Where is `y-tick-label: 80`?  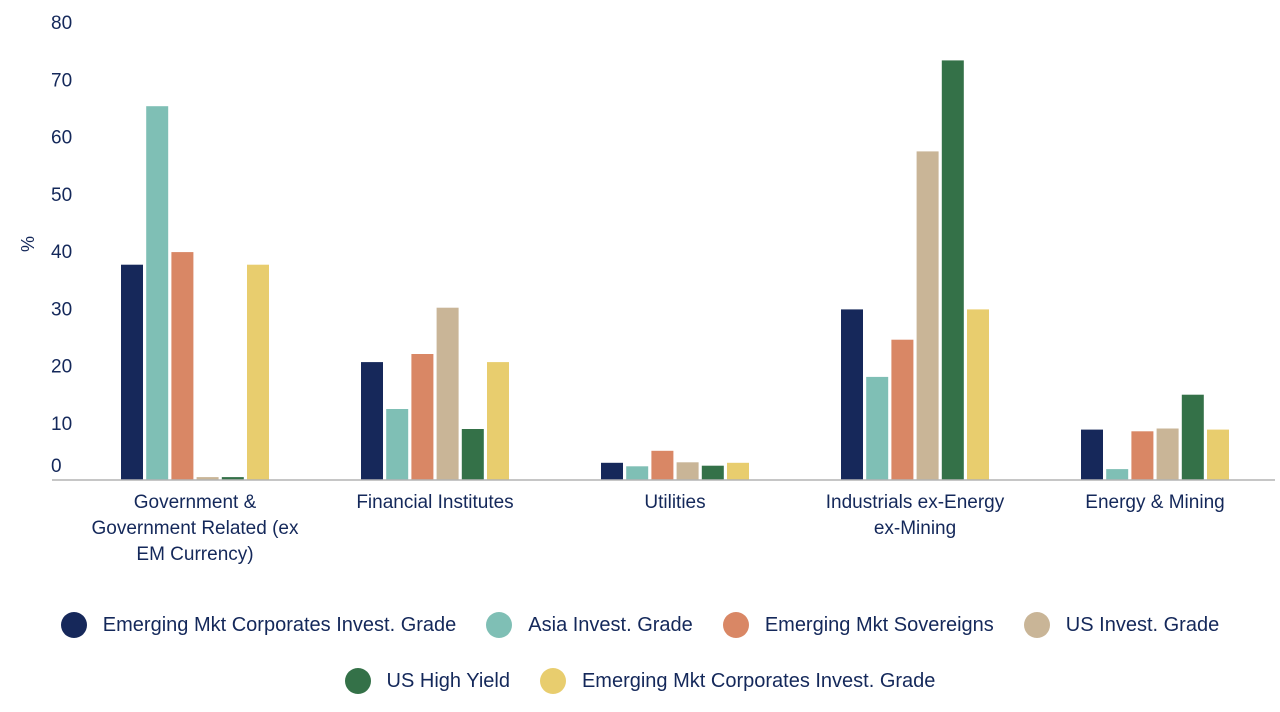 y-tick-label: 80 is located at coordinates (61, 23).